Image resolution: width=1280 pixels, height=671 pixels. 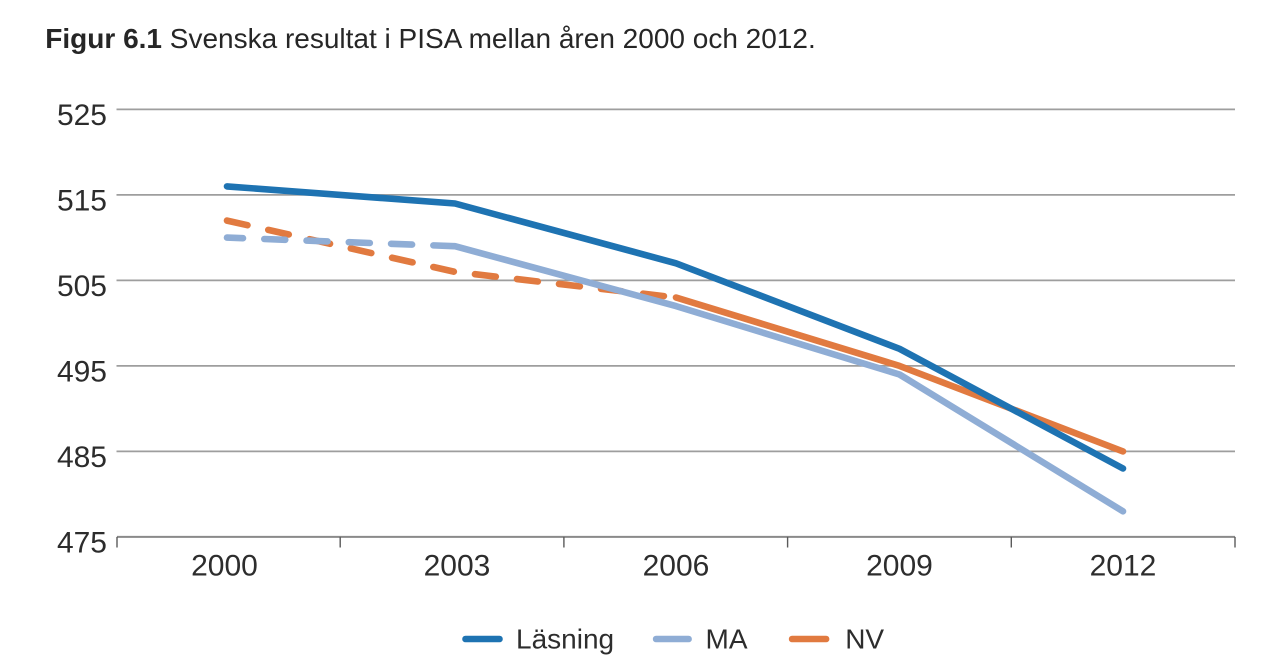 I want to click on svg-text: 2000, so click(x=224, y=566).